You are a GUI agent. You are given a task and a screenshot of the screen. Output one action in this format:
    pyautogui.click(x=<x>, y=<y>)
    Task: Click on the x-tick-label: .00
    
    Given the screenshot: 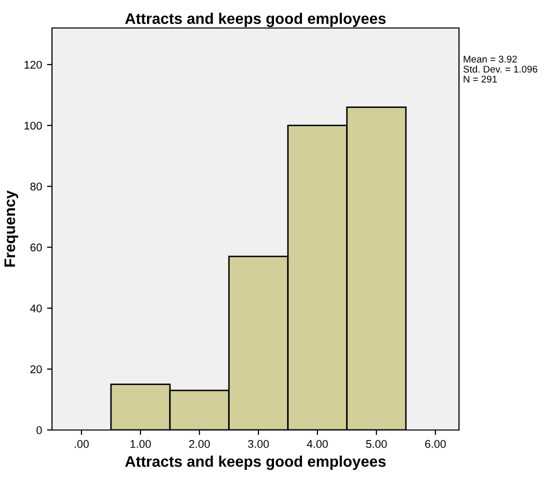 What is the action you would take?
    pyautogui.click(x=81, y=444)
    